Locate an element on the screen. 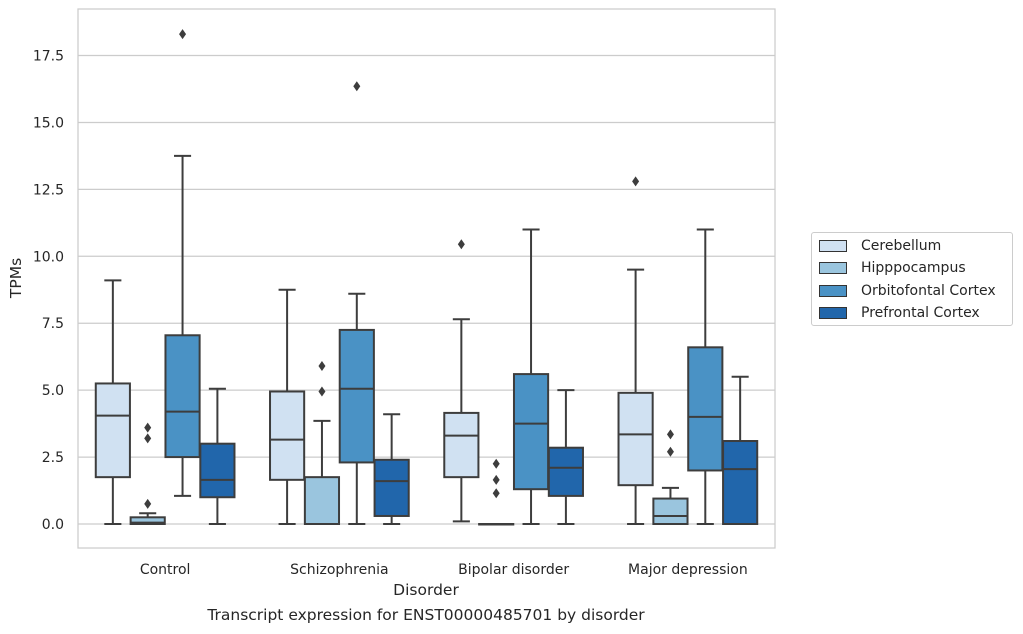  x-tick-label: Control is located at coordinates (165, 570).